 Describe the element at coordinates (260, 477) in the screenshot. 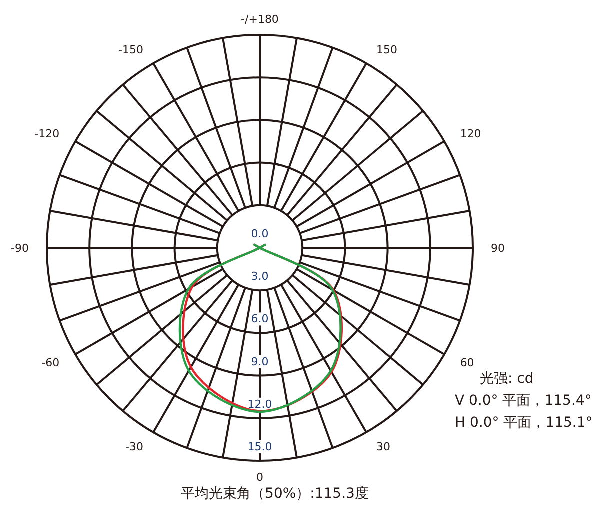

I see `spoke-label: 0` at that location.